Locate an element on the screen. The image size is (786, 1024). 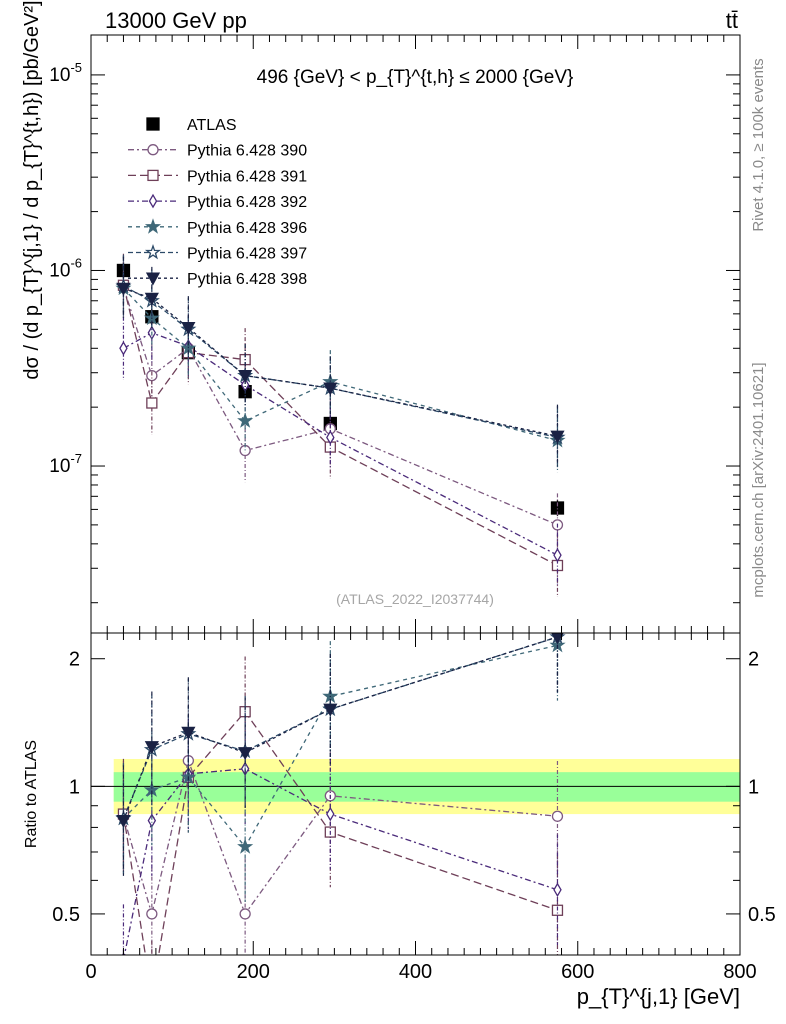
analysis-id-label: (ATLAS_2022_I2037744) is located at coordinates (415, 599).